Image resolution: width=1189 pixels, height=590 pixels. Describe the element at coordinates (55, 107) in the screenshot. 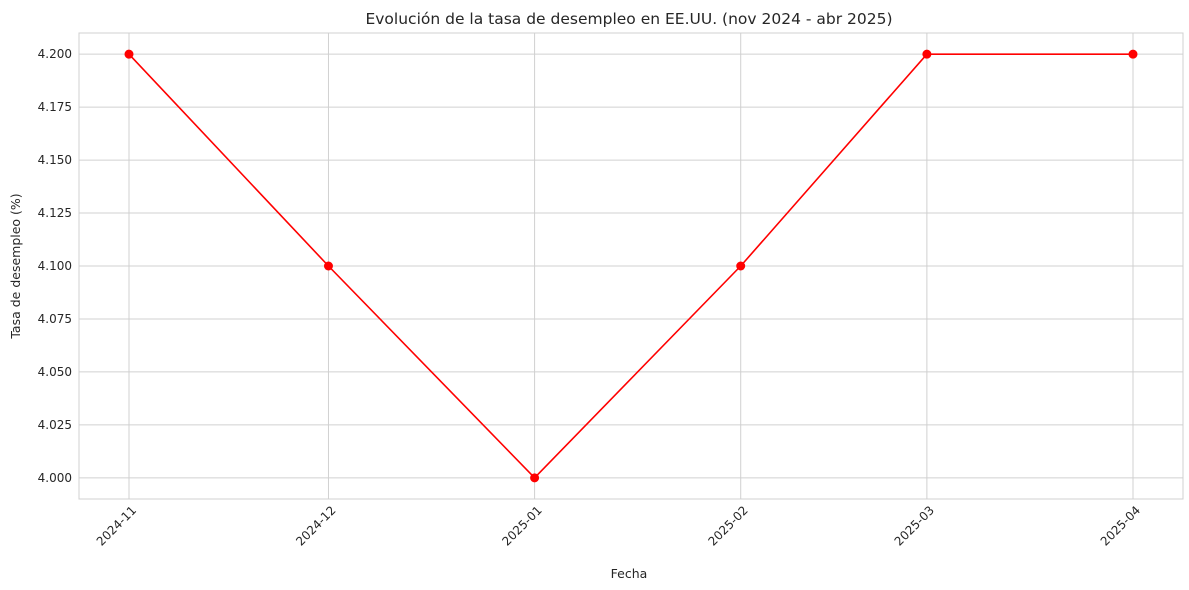

I see `y-tick-label: 4.175` at that location.